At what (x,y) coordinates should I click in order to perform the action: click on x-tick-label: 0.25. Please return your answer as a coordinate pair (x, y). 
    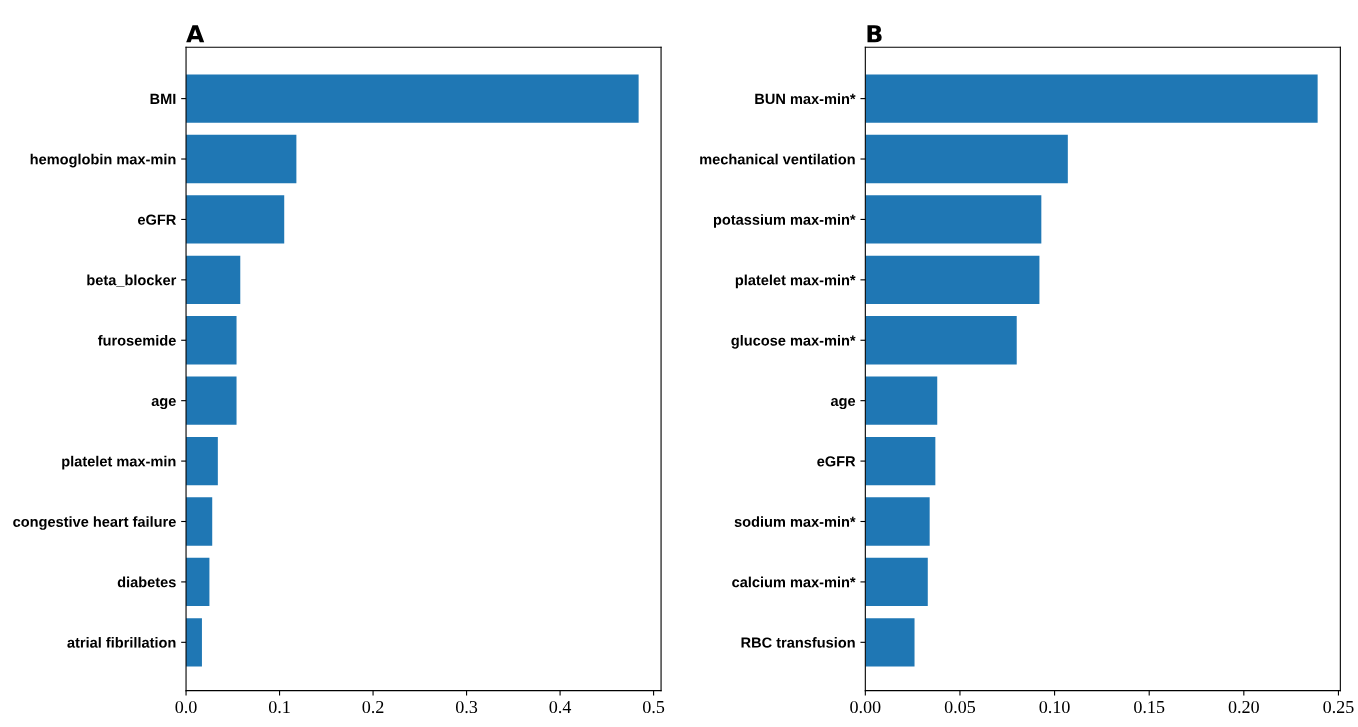
    Looking at the image, I should click on (1338, 707).